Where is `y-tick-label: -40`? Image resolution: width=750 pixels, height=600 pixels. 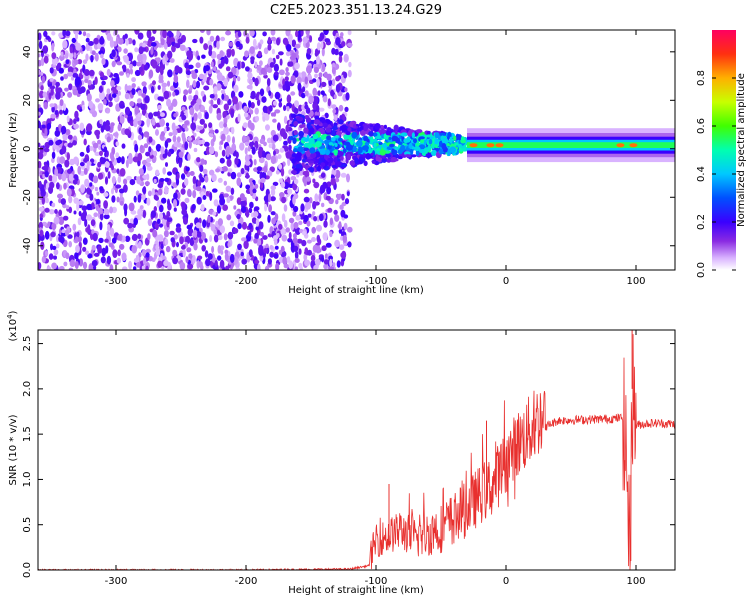
y-tick-label: -40 is located at coordinates (27, 246).